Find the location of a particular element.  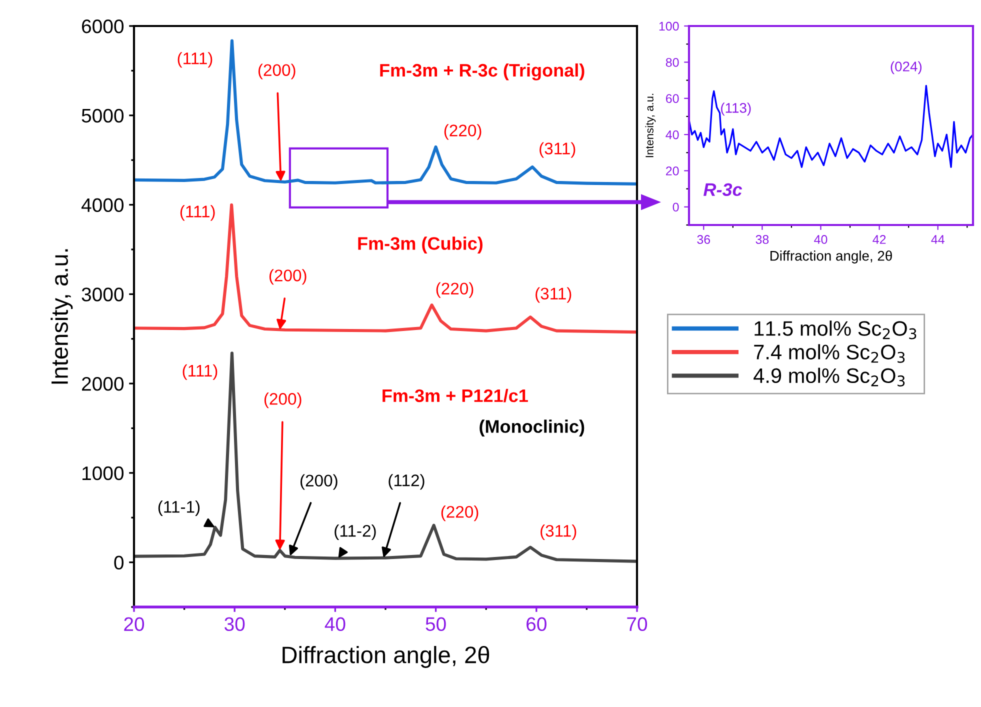

y-tick-label: 5000 is located at coordinates (103, 115).